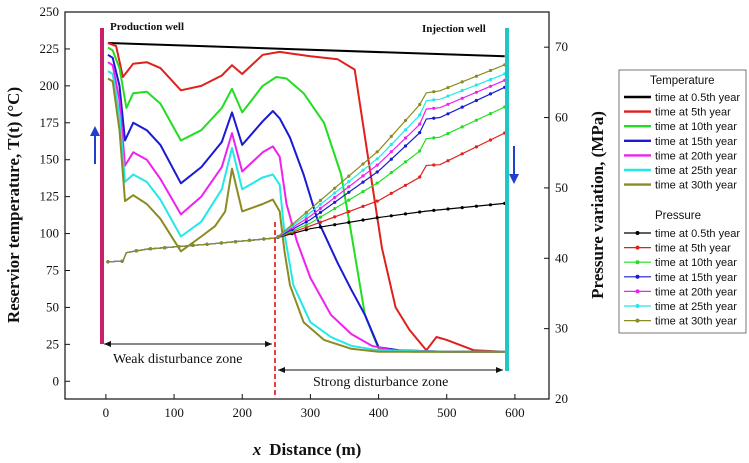  What do you see at coordinates (177, 359) in the screenshot?
I see `weak-zone-label: Weak disturbance zone` at bounding box center [177, 359].